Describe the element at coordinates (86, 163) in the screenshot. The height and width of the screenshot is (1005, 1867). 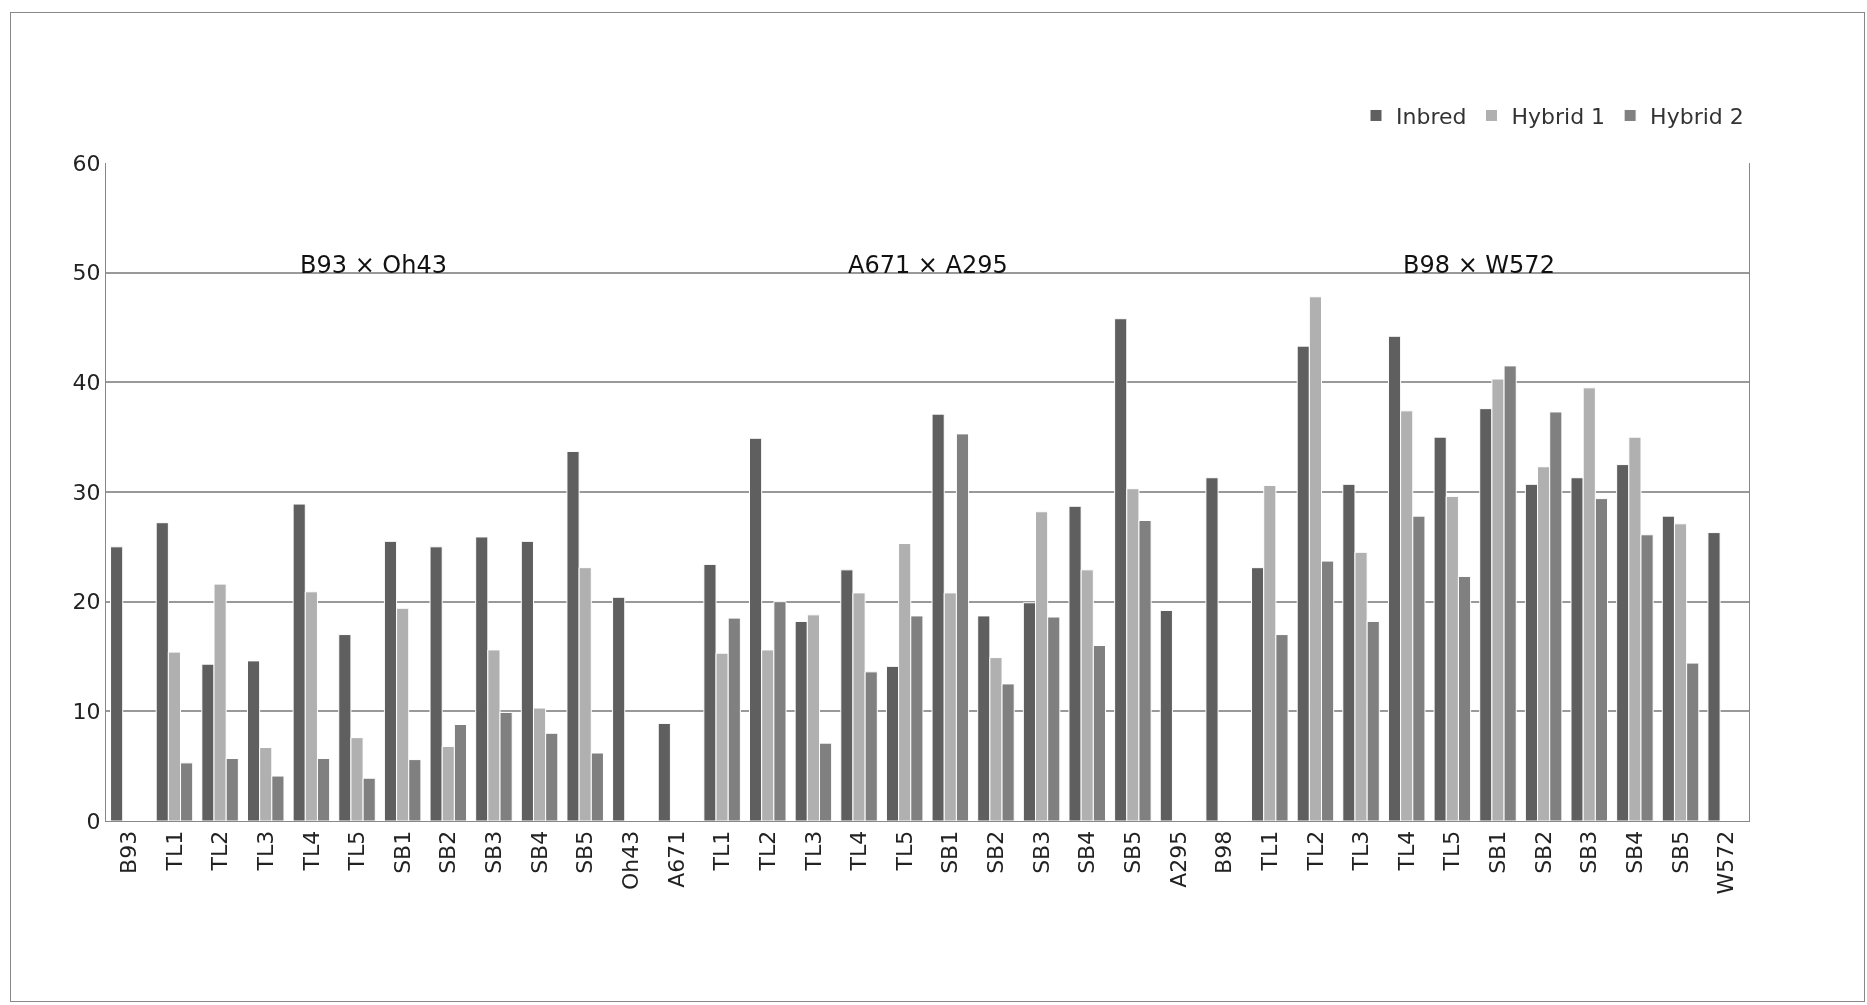
I see `y-tick-label: 60` at that location.